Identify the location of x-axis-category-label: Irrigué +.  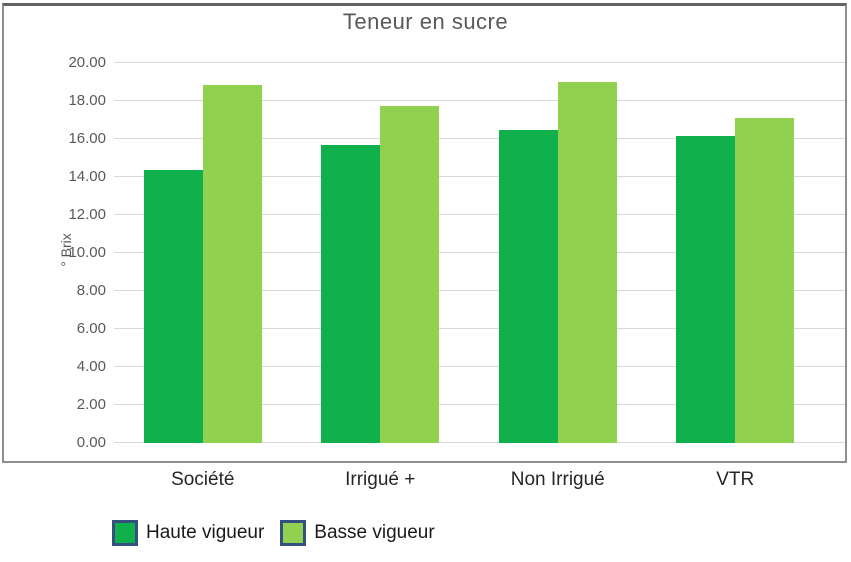
(380, 479).